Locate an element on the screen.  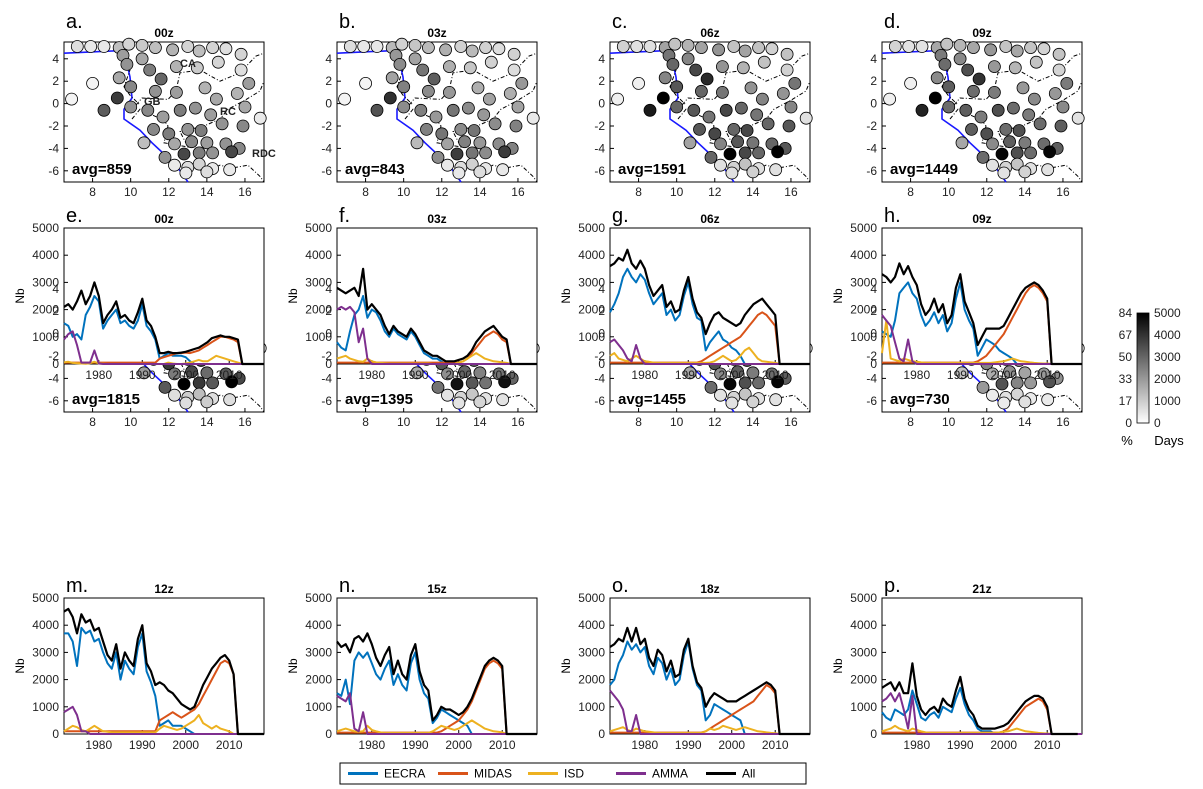
legend-label-isd: ISD is located at coordinates (574, 774).